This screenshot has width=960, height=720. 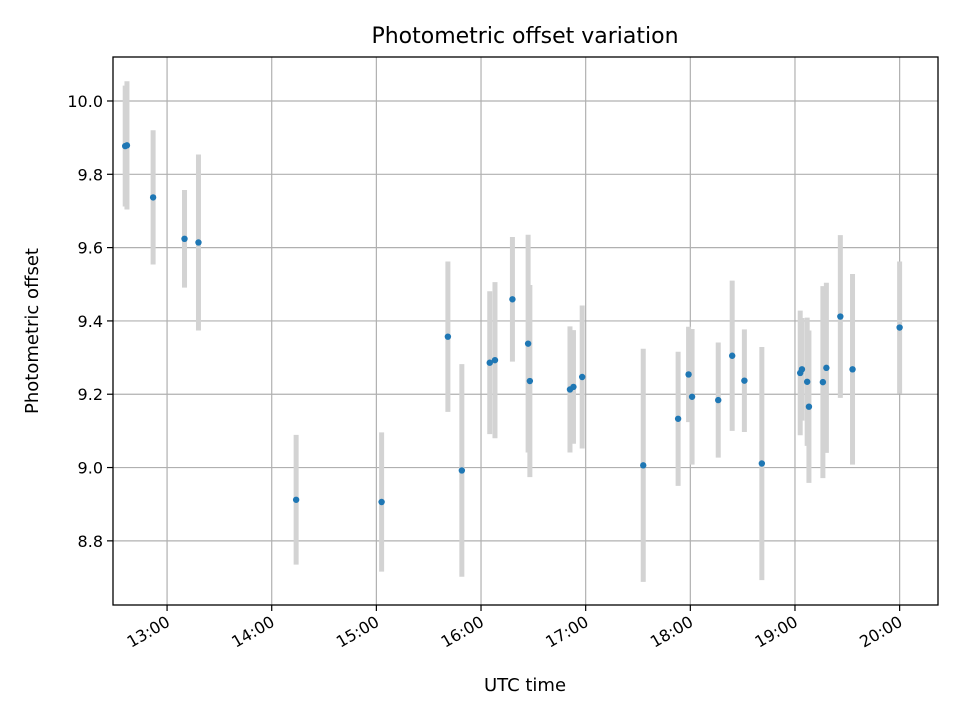 I want to click on y-tick-label: 9.4, so click(x=90, y=321).